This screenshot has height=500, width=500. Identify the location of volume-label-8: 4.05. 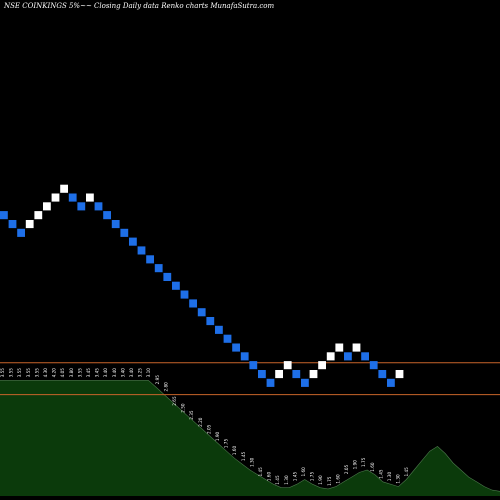
(62, 373).